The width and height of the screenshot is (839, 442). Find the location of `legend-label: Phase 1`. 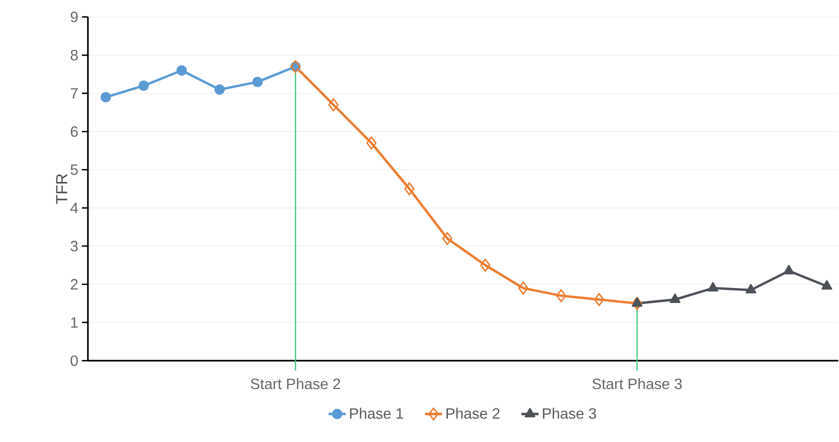

legend-label: Phase 1 is located at coordinates (377, 414).